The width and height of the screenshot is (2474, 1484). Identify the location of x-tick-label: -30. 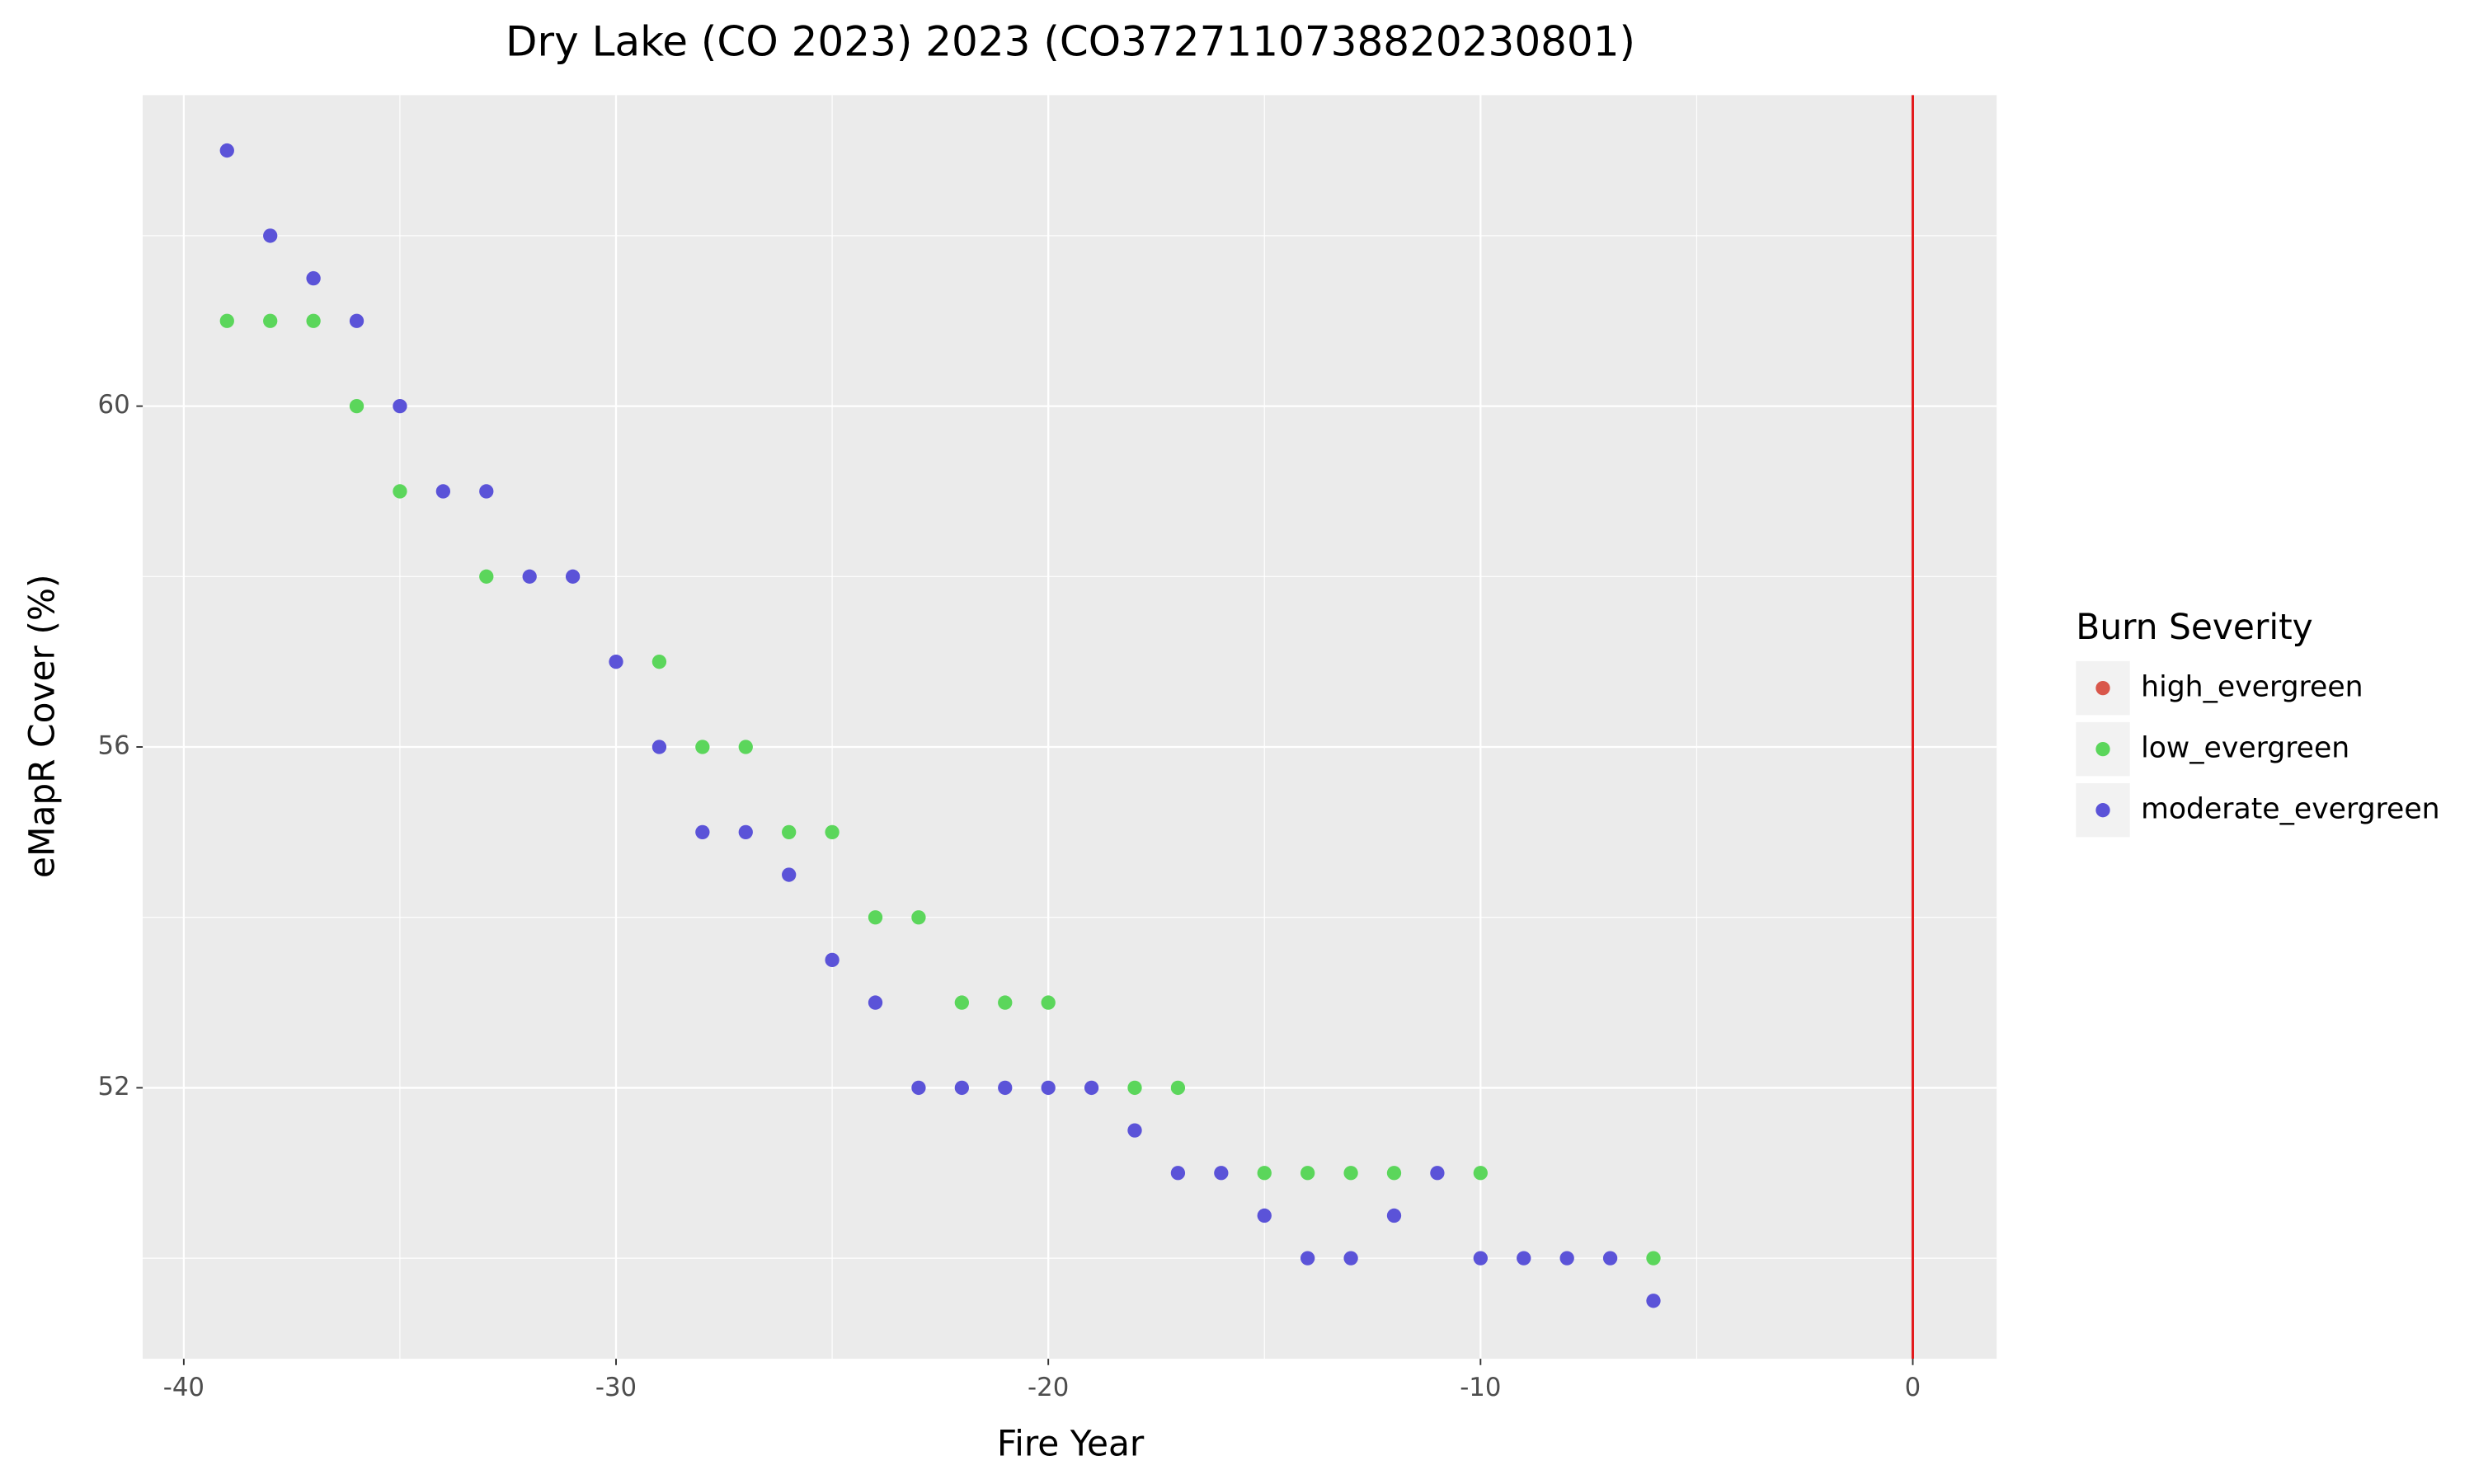
(616, 1387).